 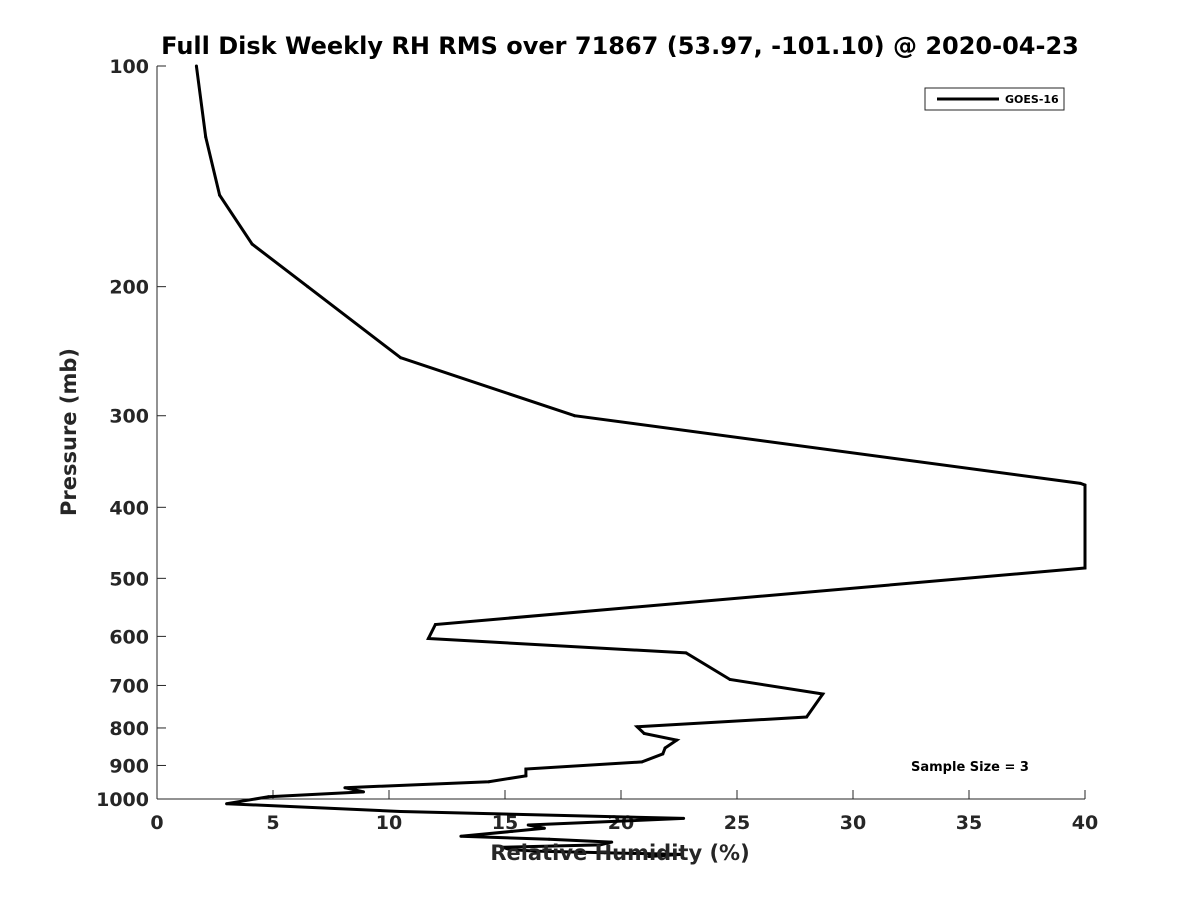 I want to click on sample-size-annotation: Sample Size = 3, so click(x=970, y=767).